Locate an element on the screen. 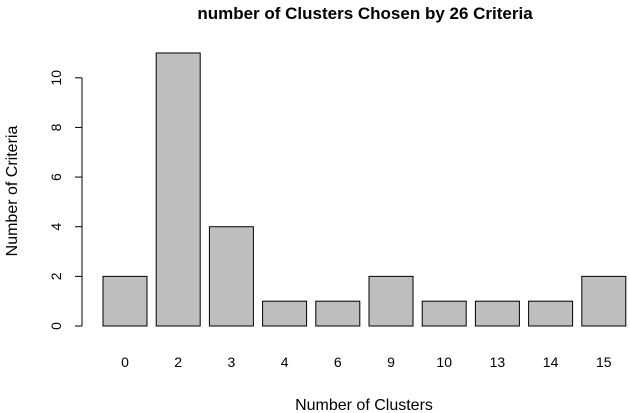 This screenshot has height=413, width=630. x-axis-tick-labels: 0 2 3 4 6 9 10 13 14 15 is located at coordinates (366, 362).